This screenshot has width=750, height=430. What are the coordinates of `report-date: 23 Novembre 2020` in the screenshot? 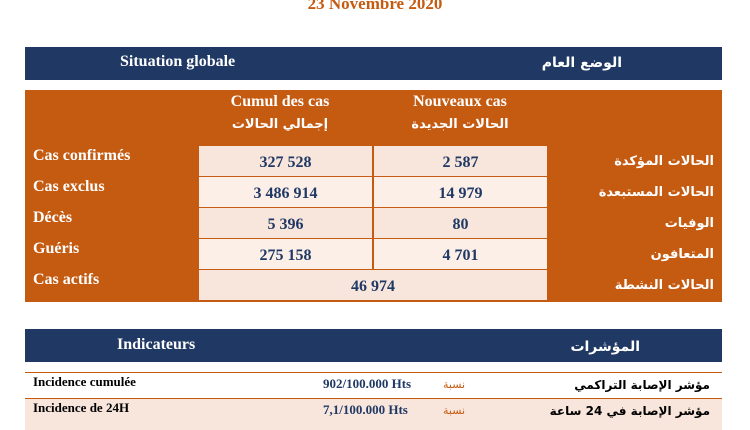 It's located at (375, 6).